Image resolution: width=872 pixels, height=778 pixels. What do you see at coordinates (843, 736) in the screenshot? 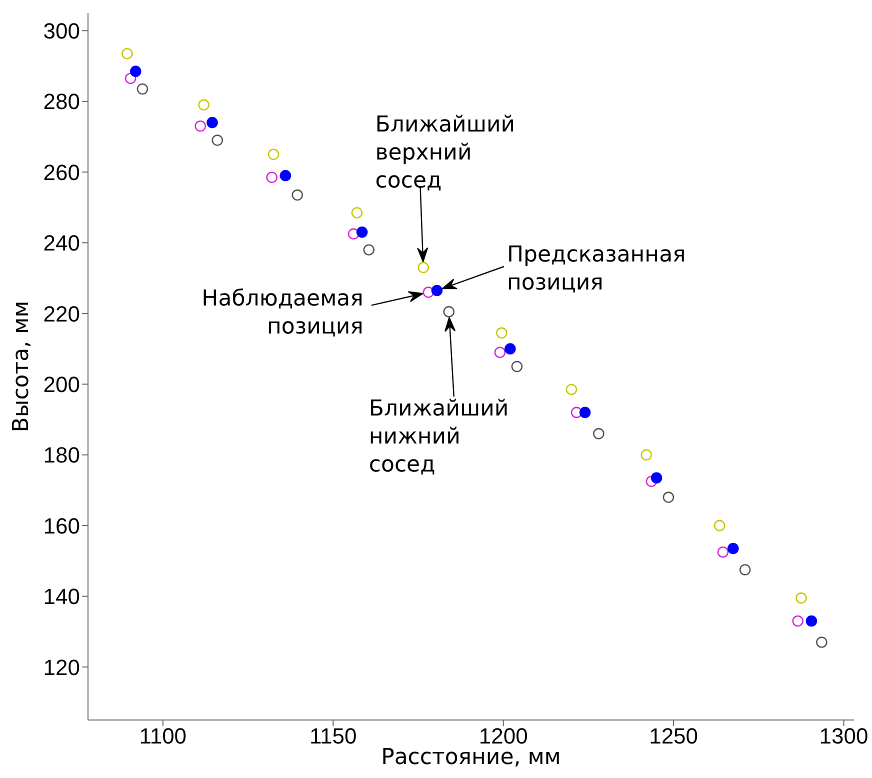
I see `x-tick-label: 1300` at bounding box center [843, 736].